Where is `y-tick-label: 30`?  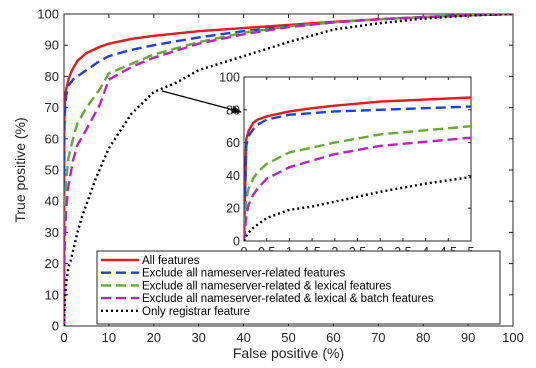 y-tick-label: 30 is located at coordinates (52, 232).